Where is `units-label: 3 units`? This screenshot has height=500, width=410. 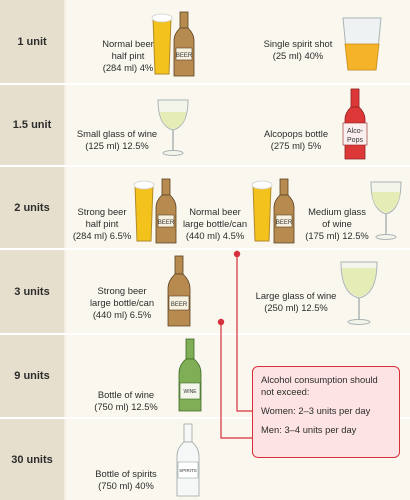
units-label: 3 units is located at coordinates (32, 291).